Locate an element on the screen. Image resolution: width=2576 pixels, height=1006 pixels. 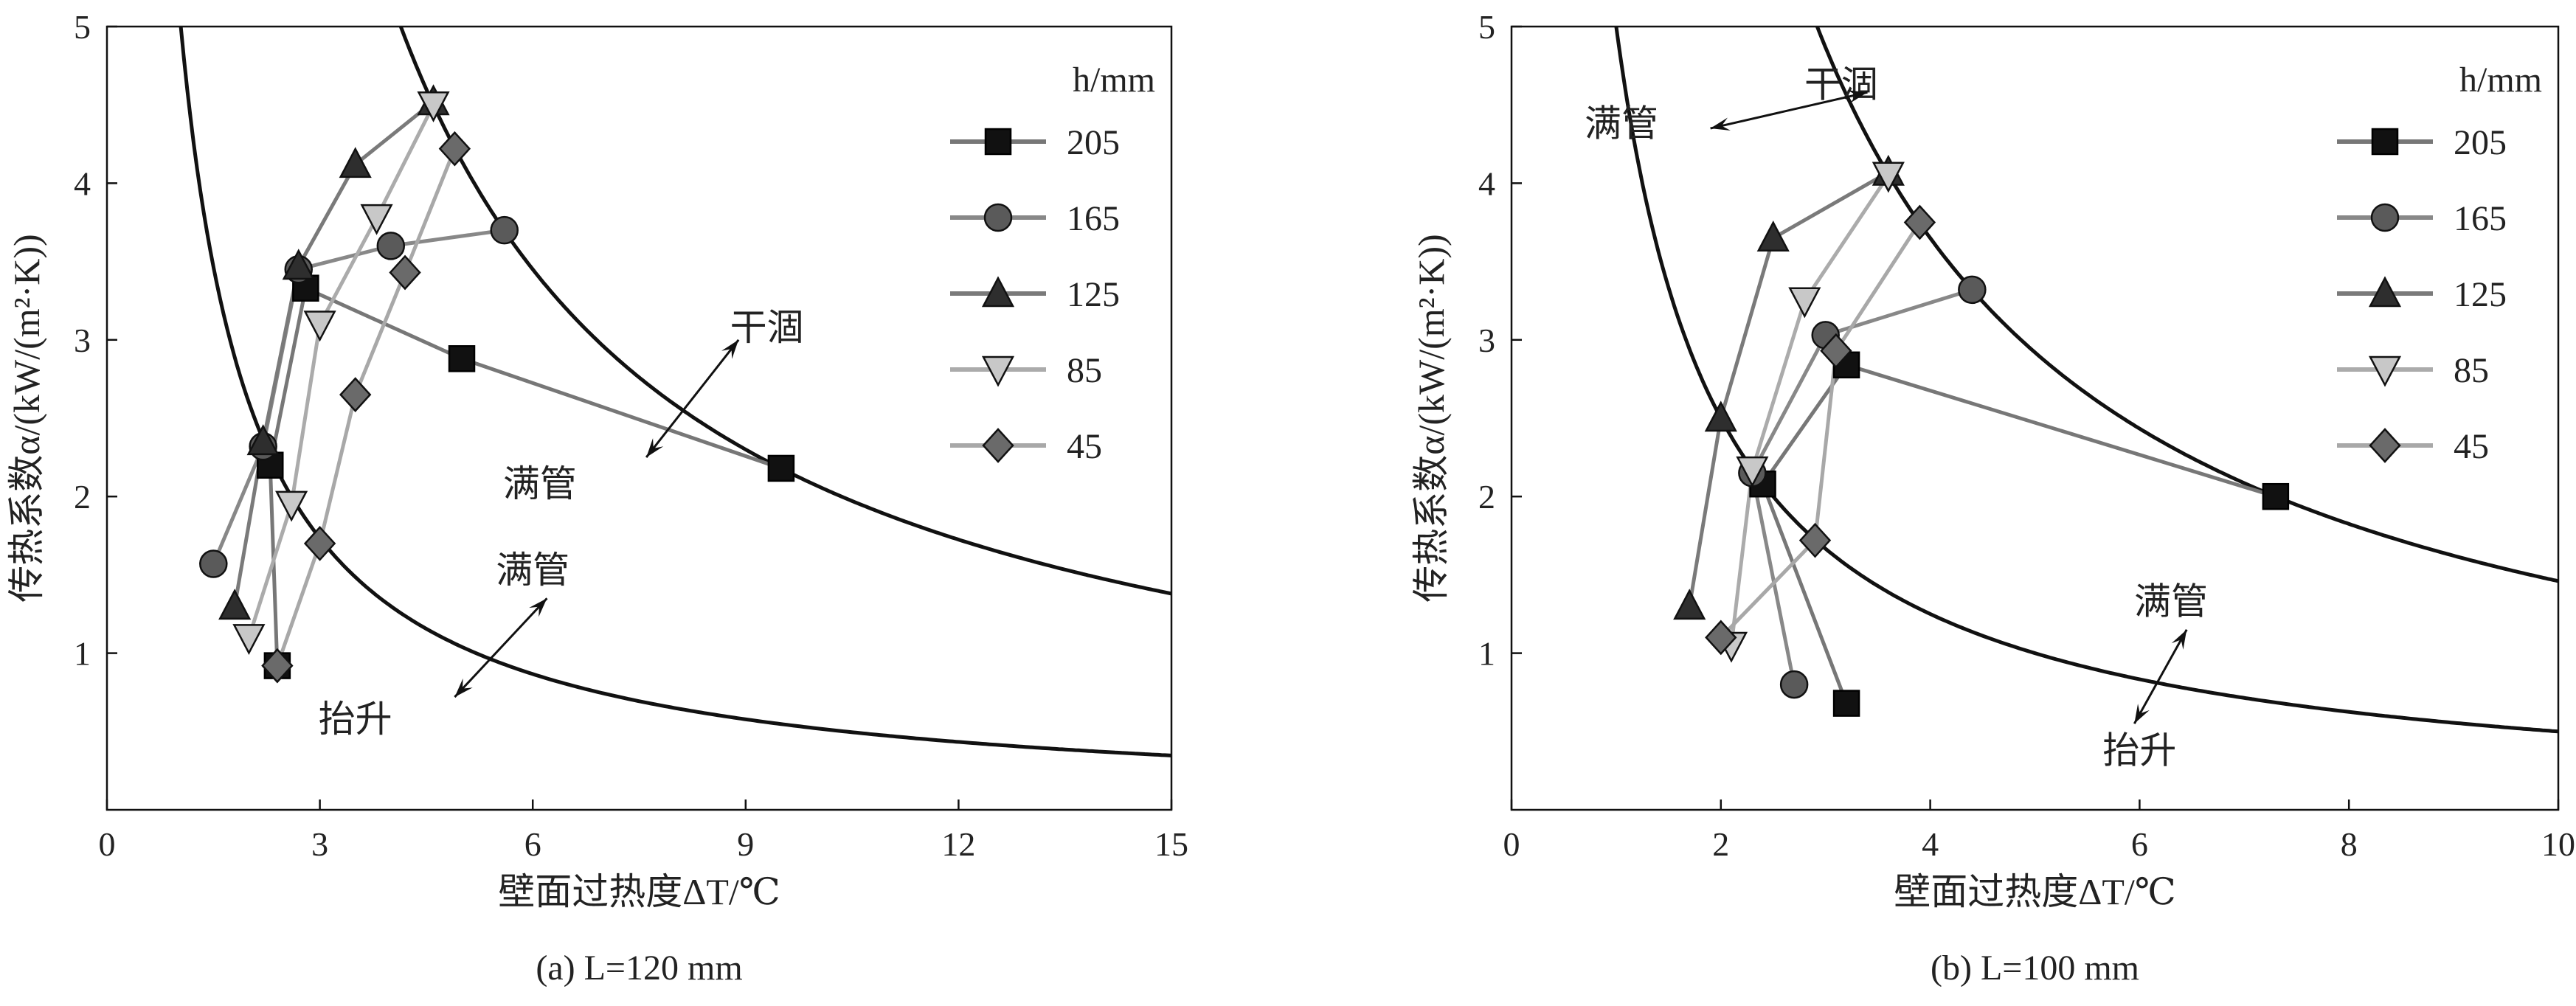
panel-caption: (b) L=100 mm is located at coordinates (2035, 968).